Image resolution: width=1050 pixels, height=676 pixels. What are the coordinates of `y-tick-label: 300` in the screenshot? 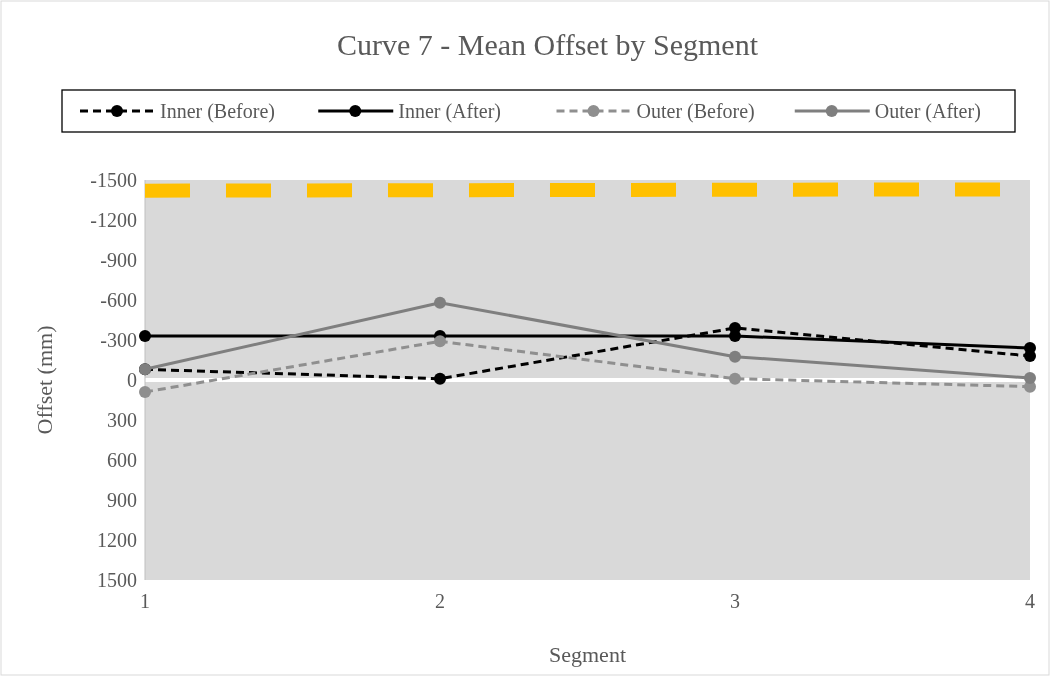 It's located at (122, 420).